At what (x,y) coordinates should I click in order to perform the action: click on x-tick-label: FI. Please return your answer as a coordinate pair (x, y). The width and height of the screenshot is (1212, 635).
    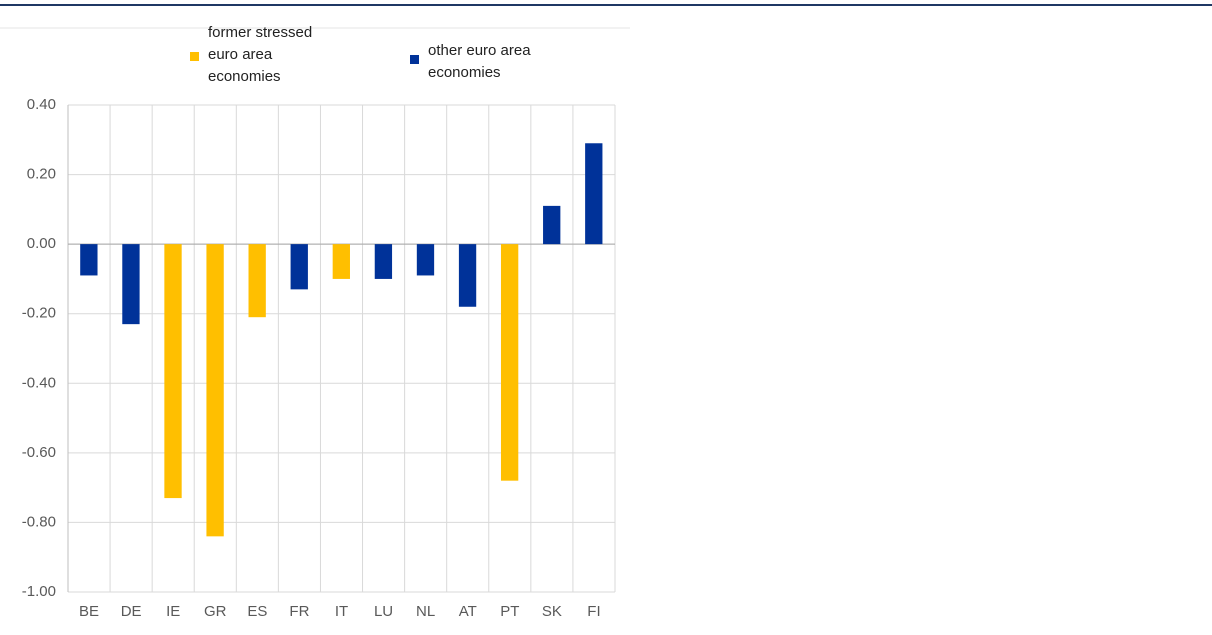
    Looking at the image, I should click on (593, 611).